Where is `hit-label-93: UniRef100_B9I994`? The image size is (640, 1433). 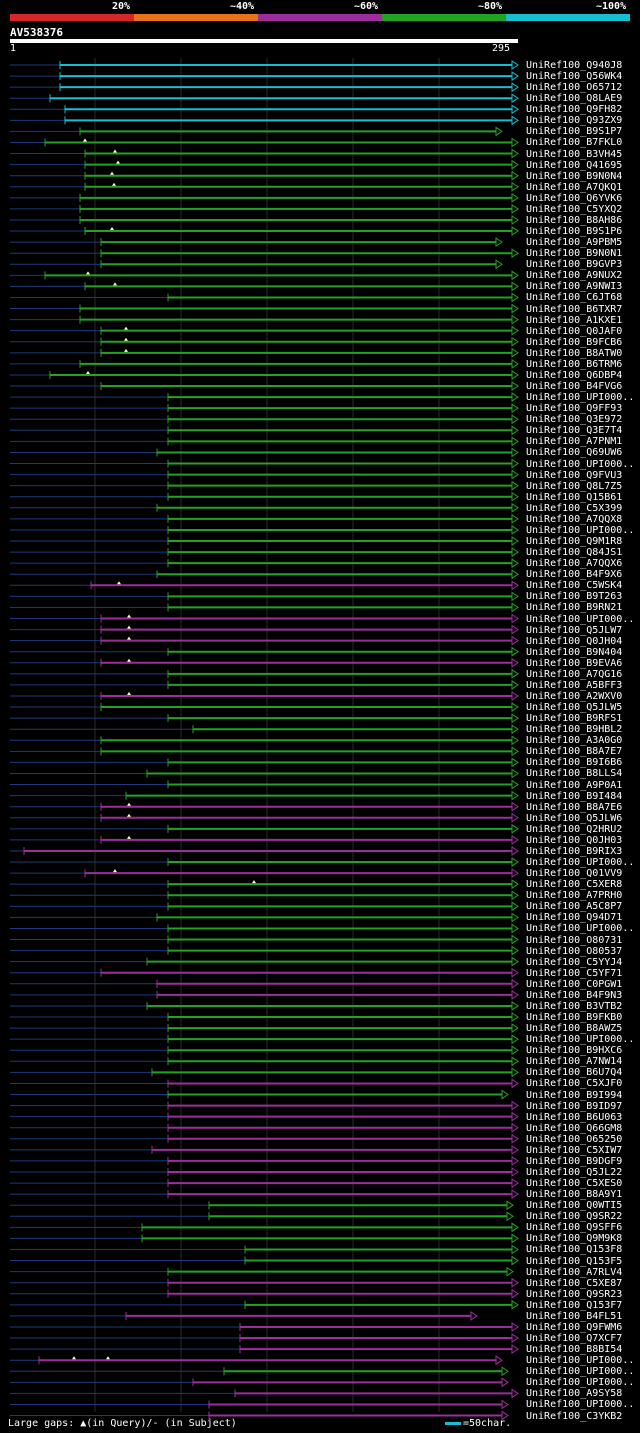
hit-label-93: UniRef100_B9I994 is located at coordinates (574, 1095).